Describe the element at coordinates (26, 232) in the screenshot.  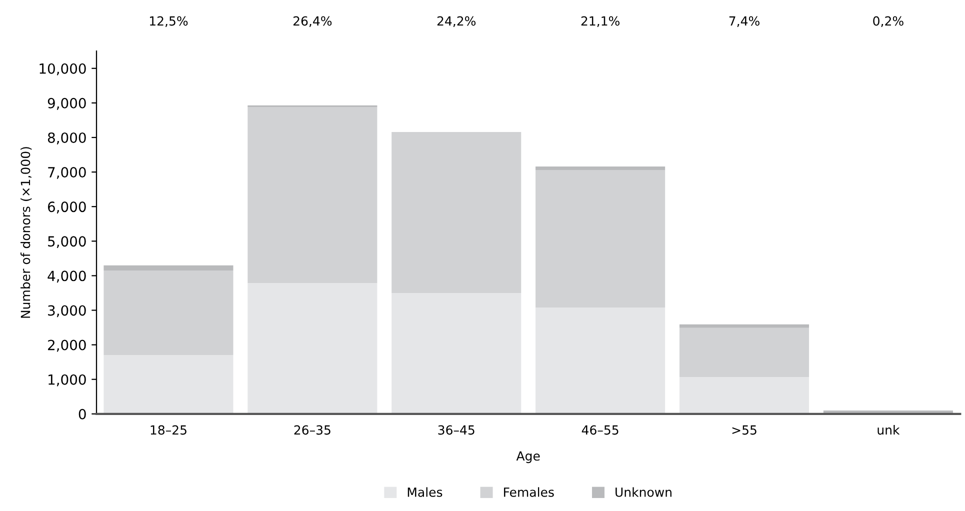
I see `y-axis-title: Number of donors (×1,000)` at that location.